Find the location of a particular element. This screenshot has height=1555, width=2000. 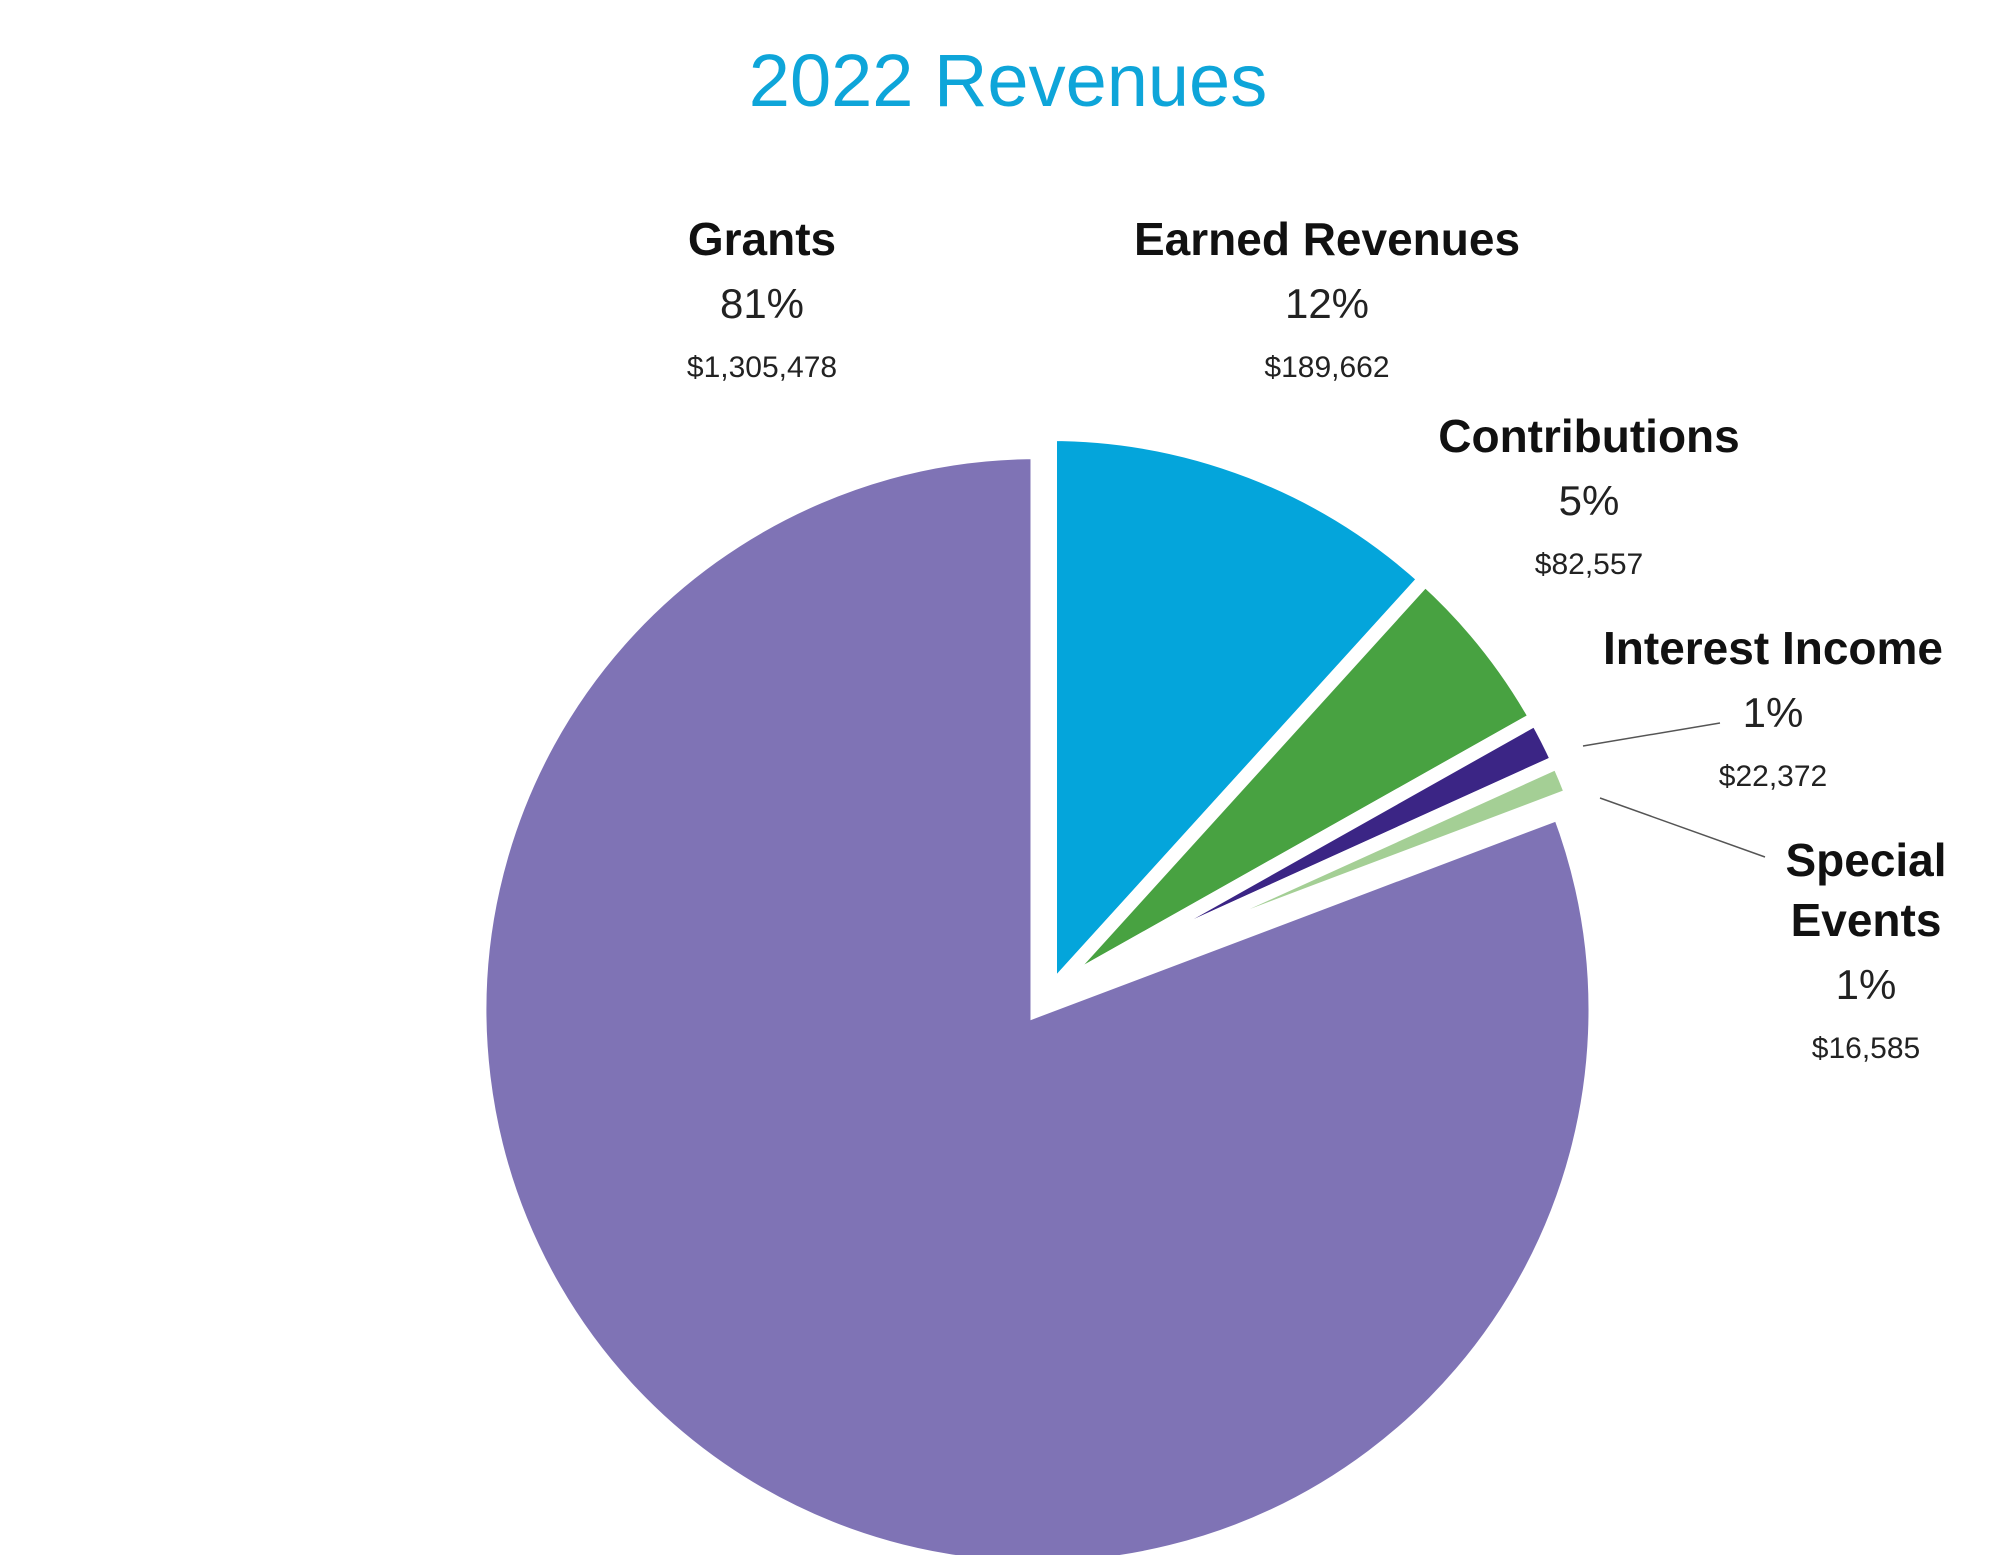

slice-amount: $82,557 is located at coordinates (1589, 564).